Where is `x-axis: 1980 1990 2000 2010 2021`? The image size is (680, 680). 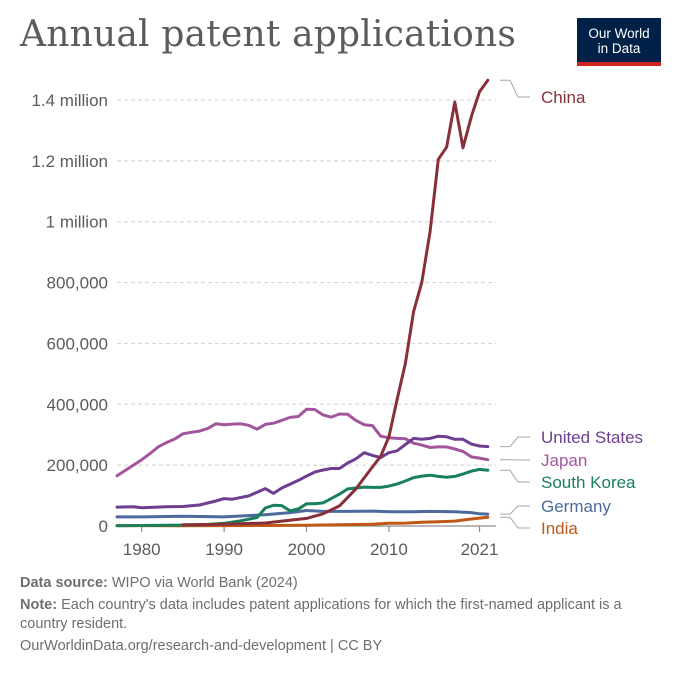 x-axis: 1980 1990 2000 2010 2021 is located at coordinates (308, 542).